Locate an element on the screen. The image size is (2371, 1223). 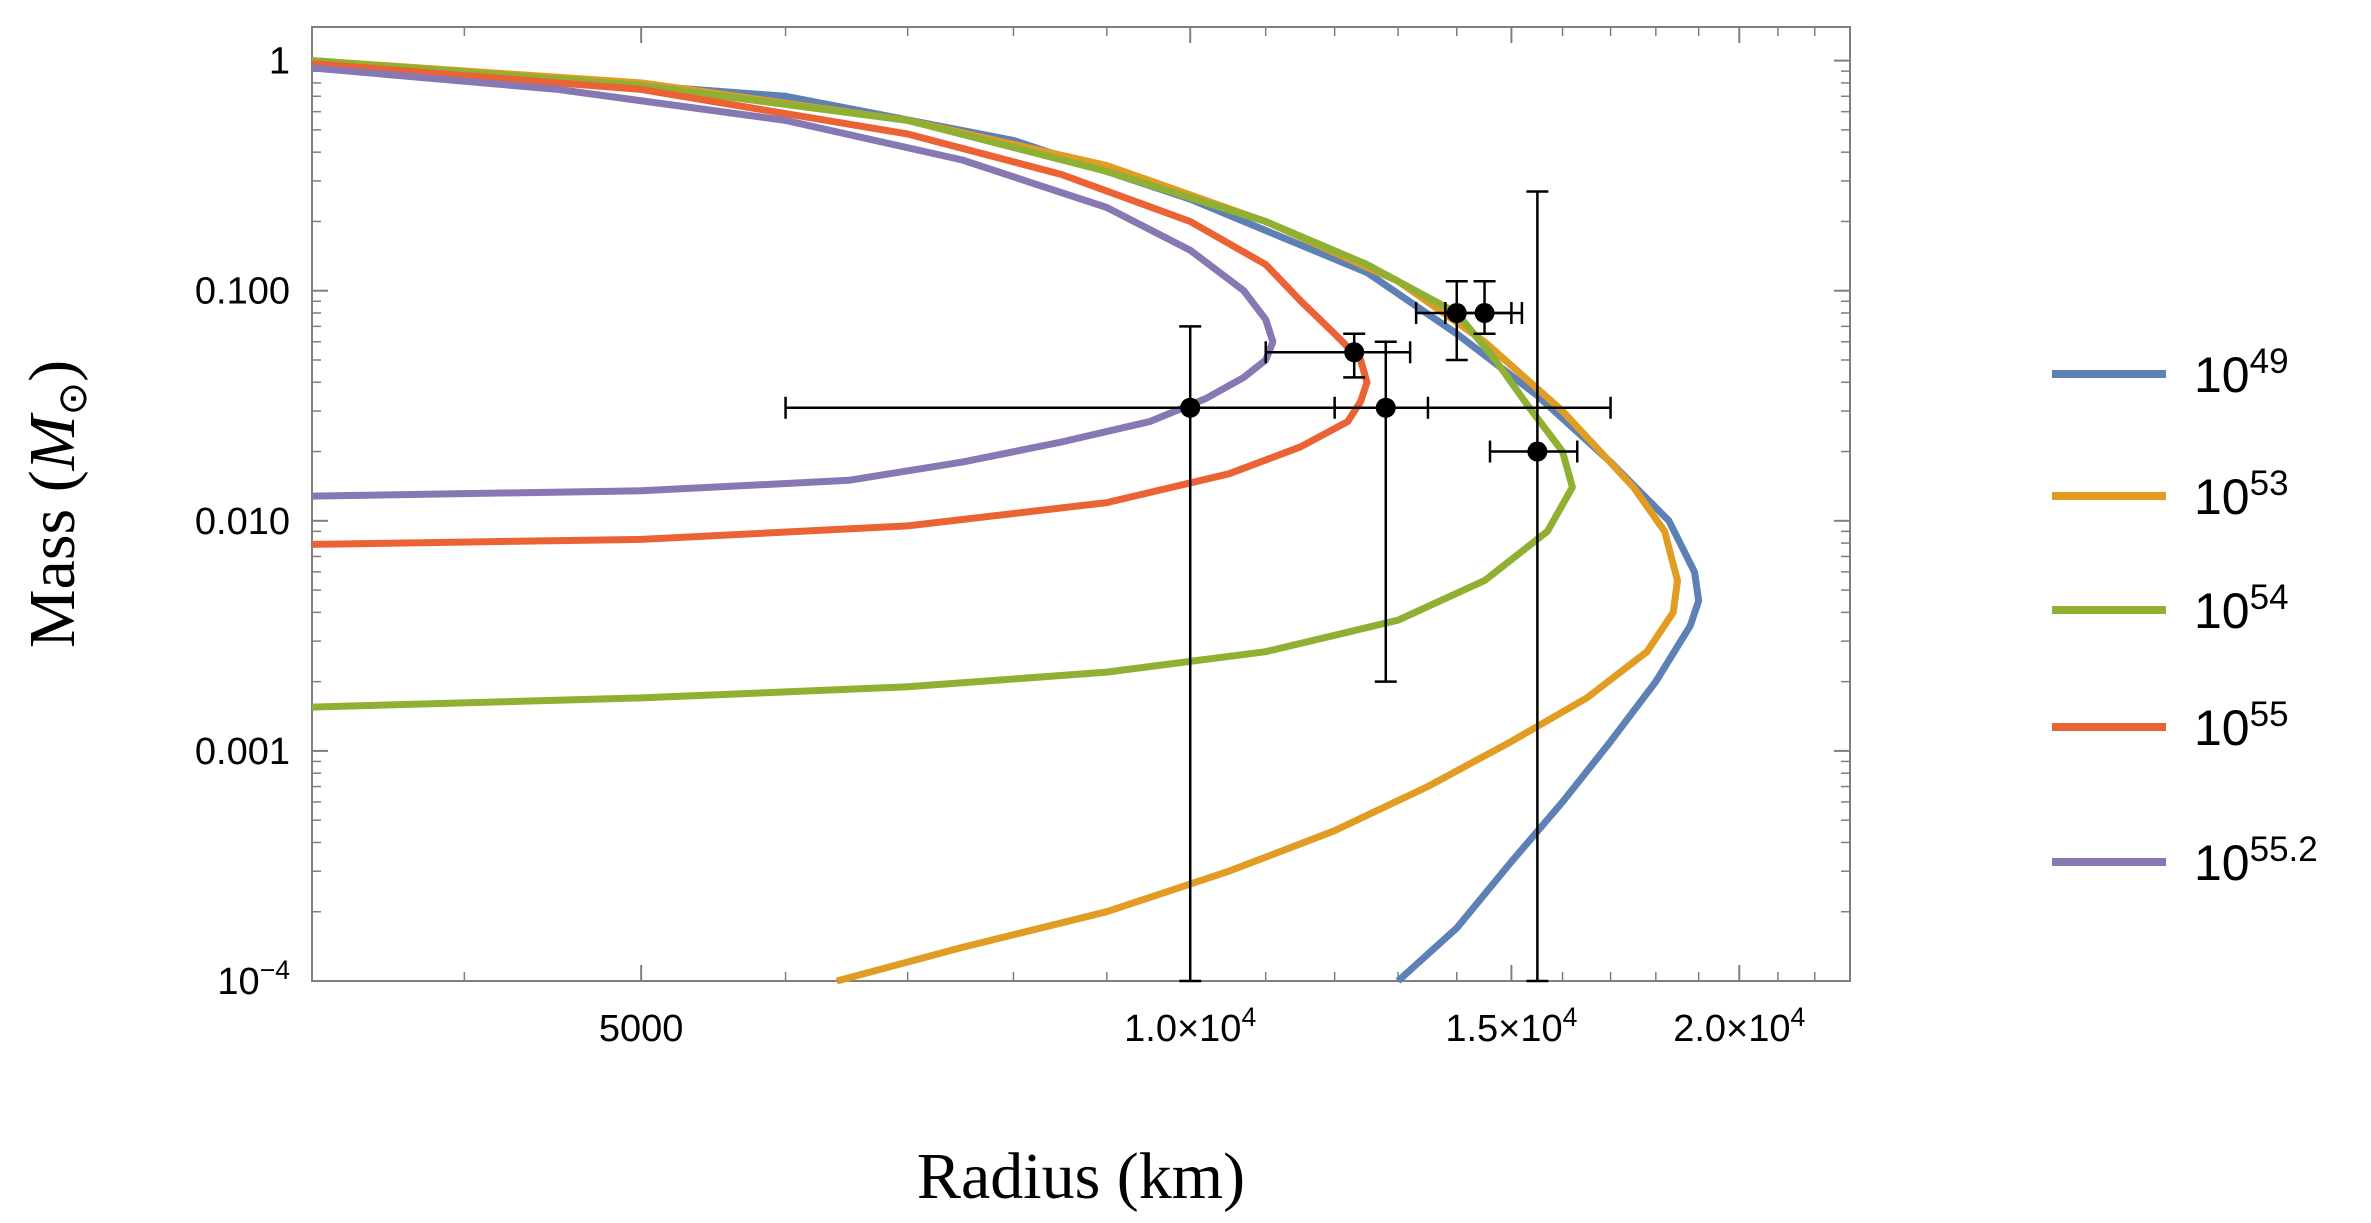
y-axis-title-suffix: ) is located at coordinates (52, 371).